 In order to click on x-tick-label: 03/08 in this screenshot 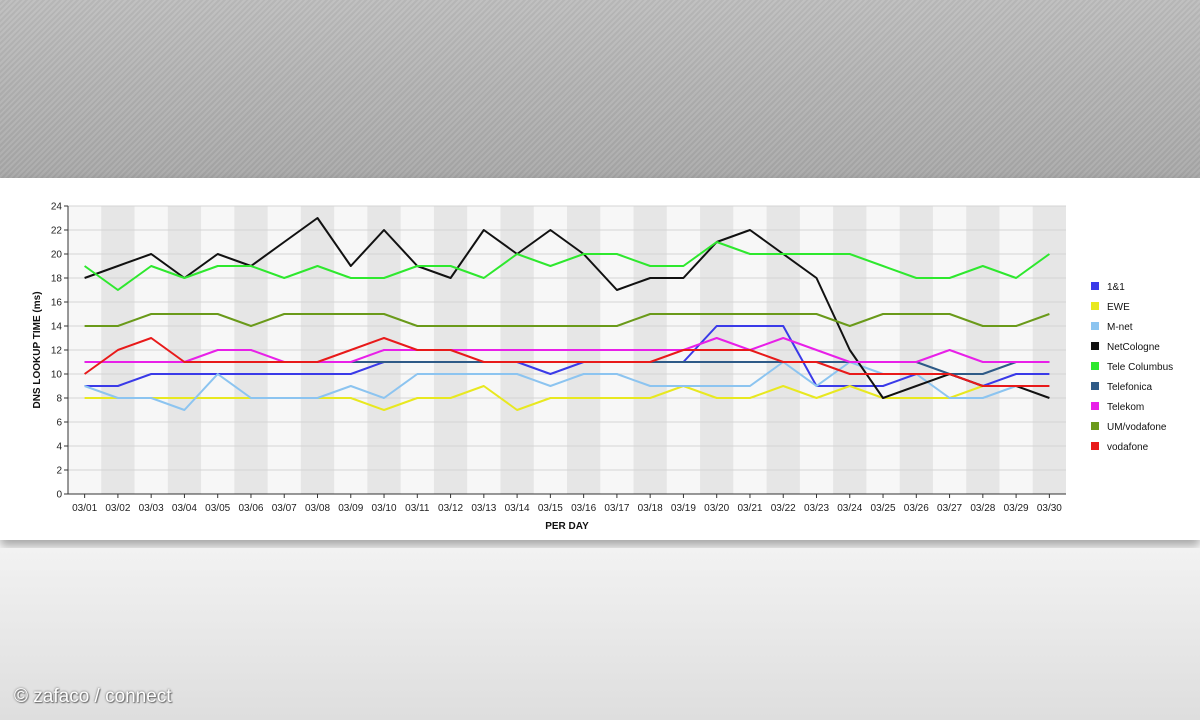, I will do `click(317, 508)`.